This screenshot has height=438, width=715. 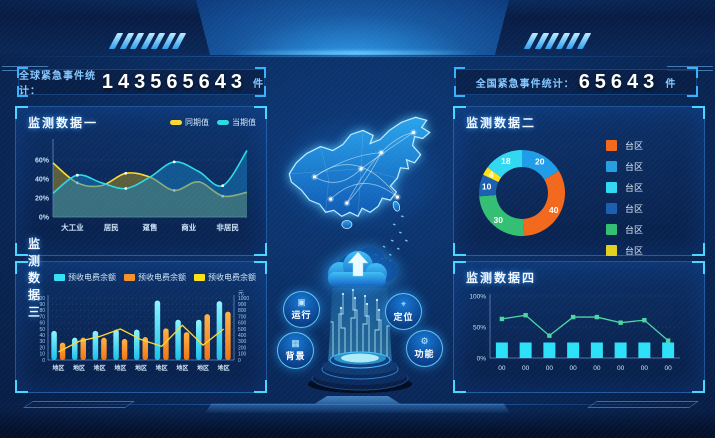 I want to click on donut-chart-legend: 台区 台区 台区 台区 台区 台区, so click(x=624, y=202).